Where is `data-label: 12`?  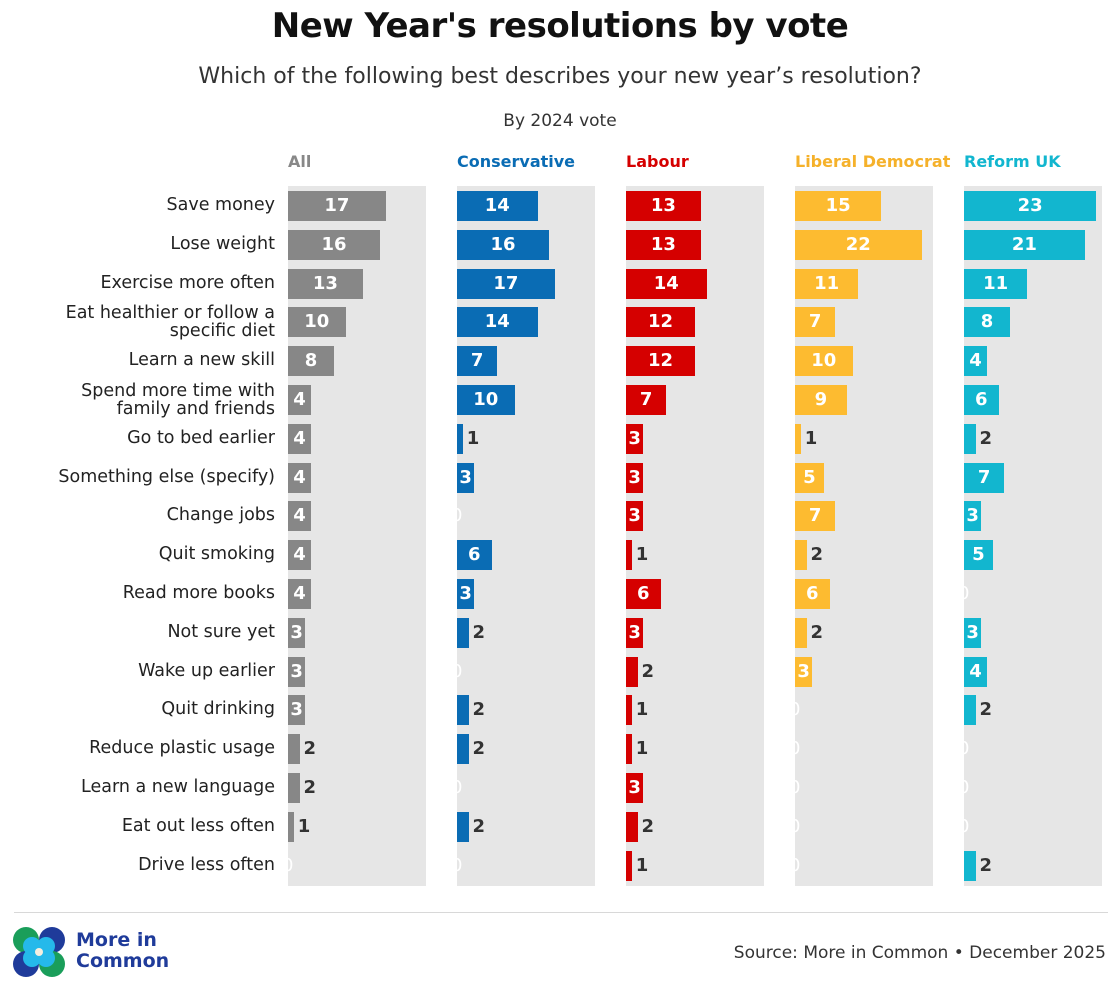 data-label: 12 is located at coordinates (660, 361).